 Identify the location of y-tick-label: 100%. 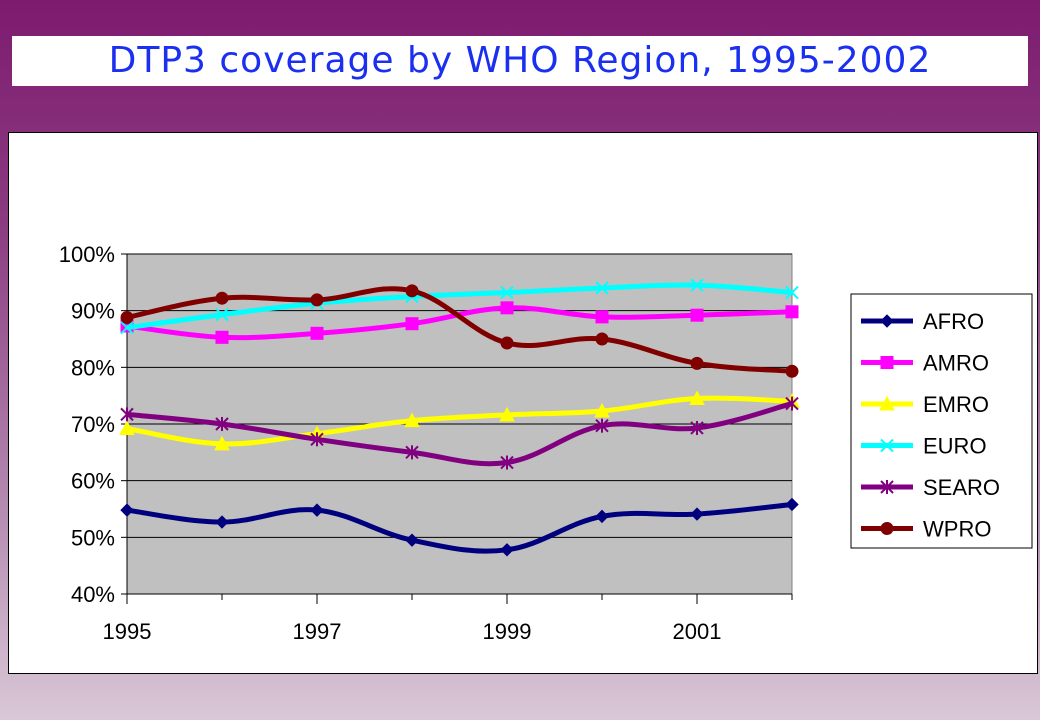
(87, 254).